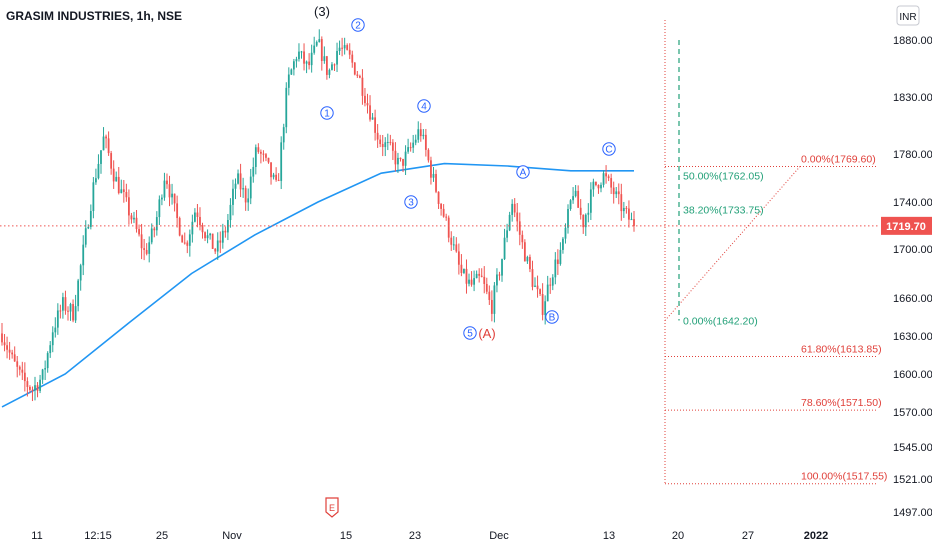 The width and height of the screenshot is (932, 550). I want to click on chart-title: GRASIM INDUSTRIES, 1h, NSE, so click(94, 16).